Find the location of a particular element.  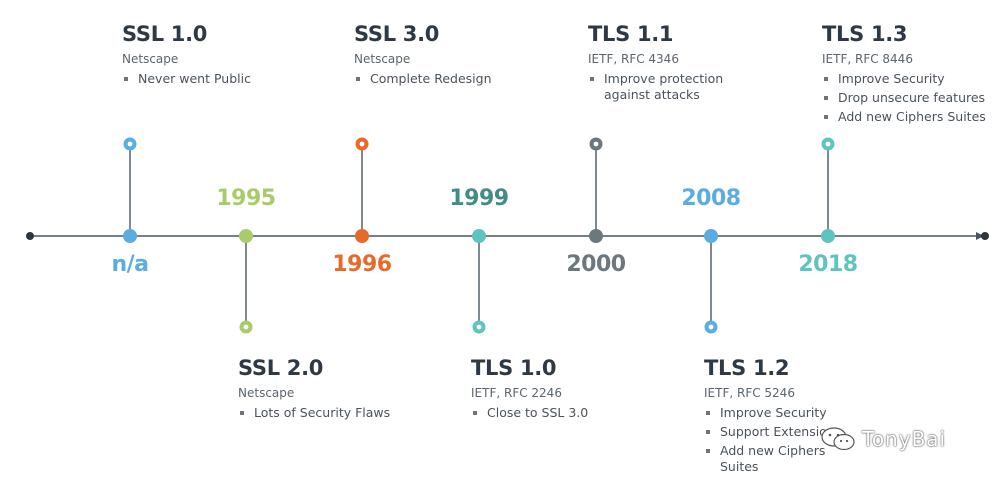

version-title: TLS 1.1 is located at coordinates (631, 34).